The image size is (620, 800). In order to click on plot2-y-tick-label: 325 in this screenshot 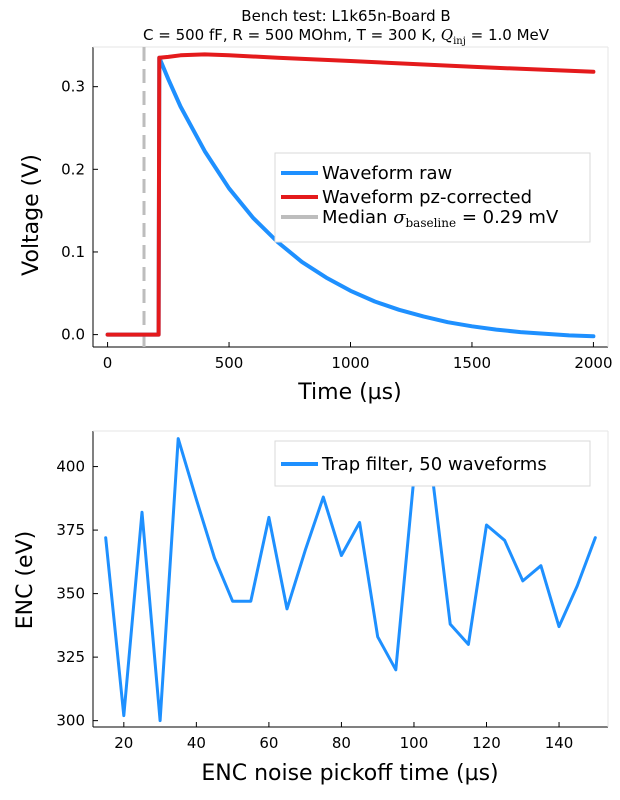, I will do `click(70, 657)`.